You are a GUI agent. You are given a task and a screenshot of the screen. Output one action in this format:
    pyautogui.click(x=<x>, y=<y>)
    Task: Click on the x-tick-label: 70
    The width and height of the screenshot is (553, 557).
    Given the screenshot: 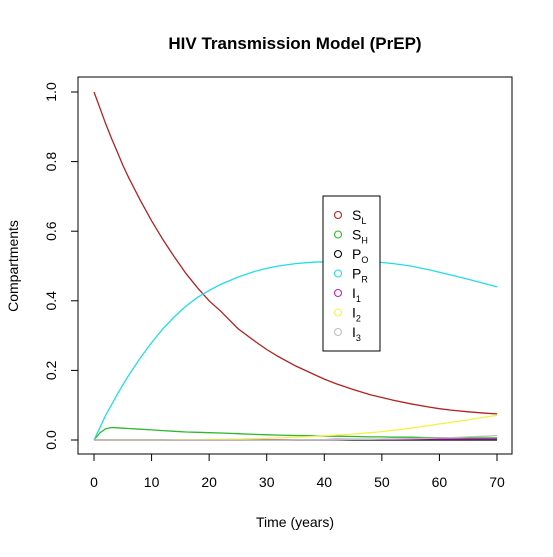 What is the action you would take?
    pyautogui.click(x=497, y=482)
    